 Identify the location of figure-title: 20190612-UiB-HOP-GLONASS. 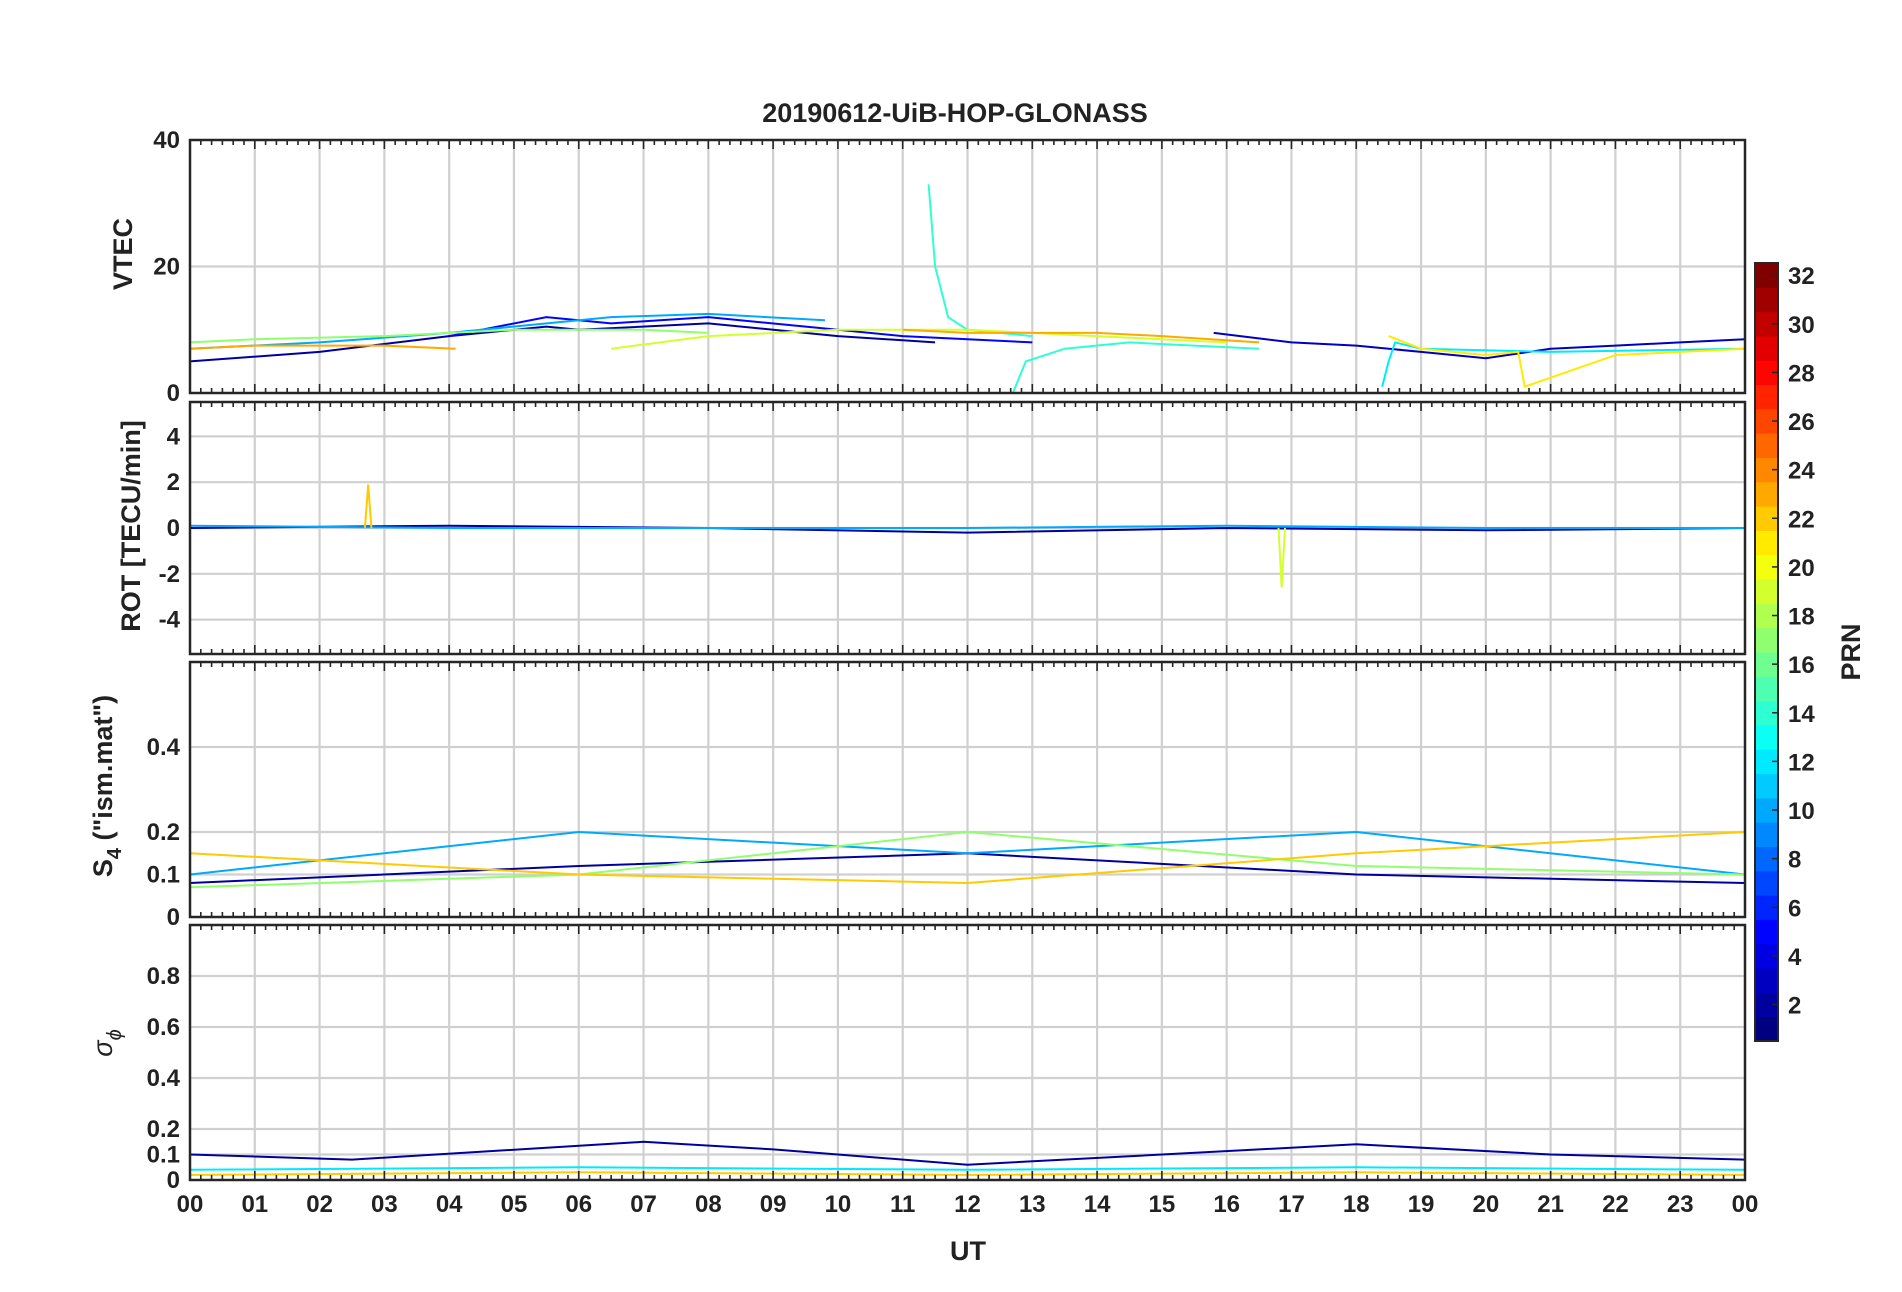
(955, 113).